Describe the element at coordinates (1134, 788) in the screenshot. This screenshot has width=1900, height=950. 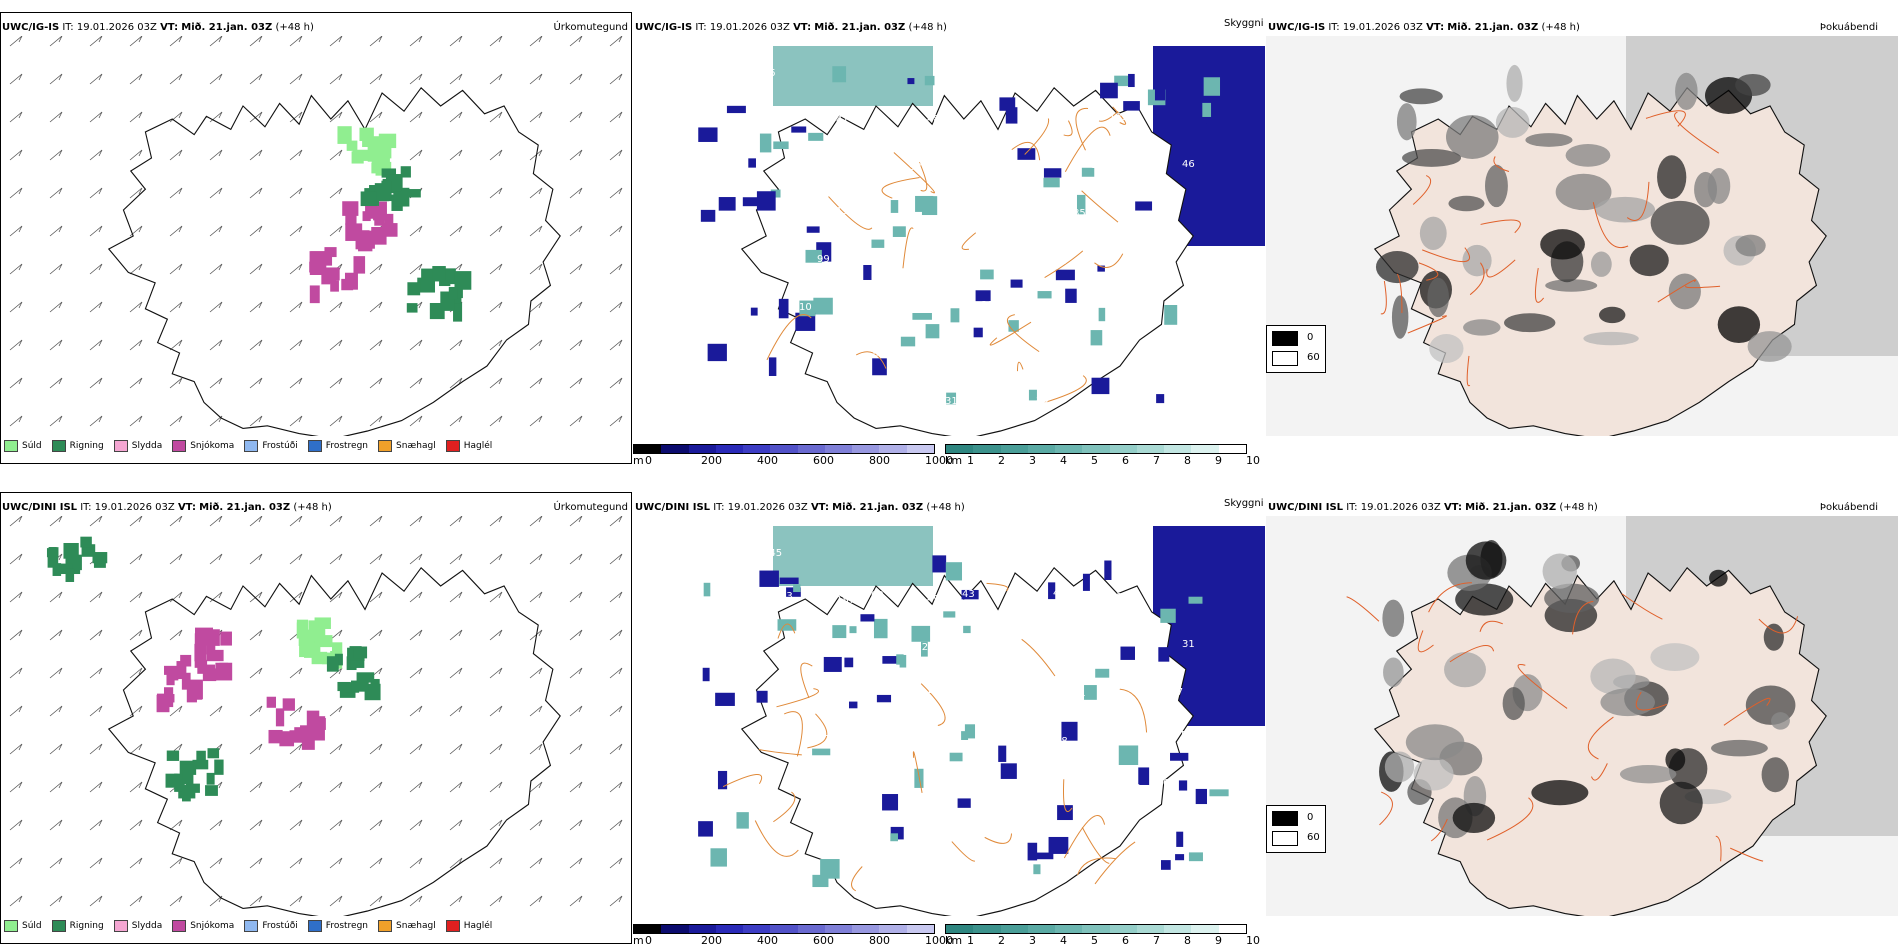
I see `cloud-base-label: 93` at that location.